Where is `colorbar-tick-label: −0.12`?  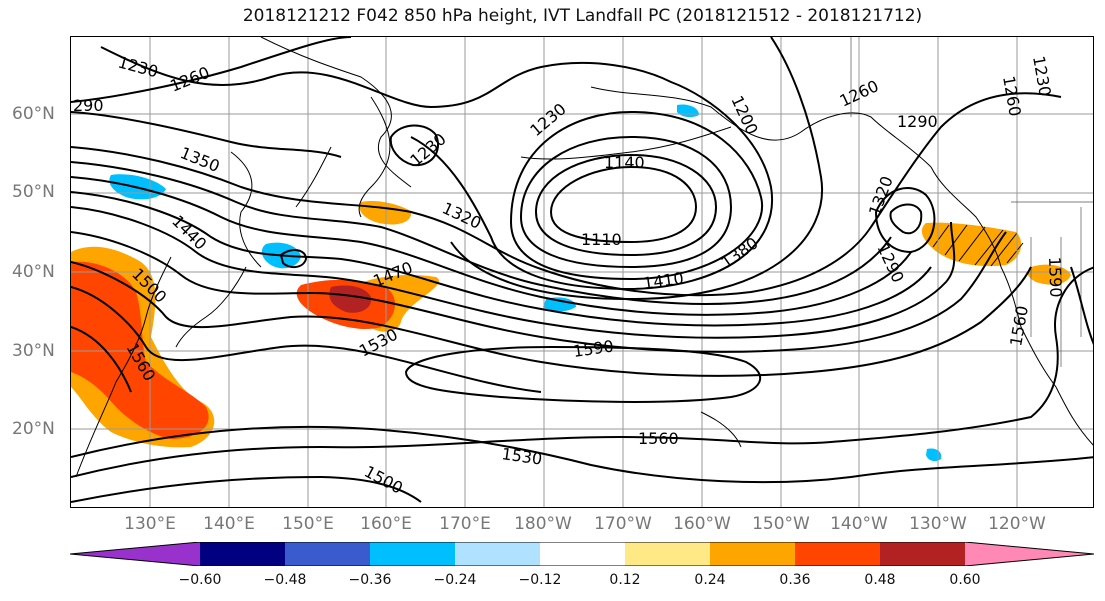
colorbar-tick-label: −0.12 is located at coordinates (540, 580).